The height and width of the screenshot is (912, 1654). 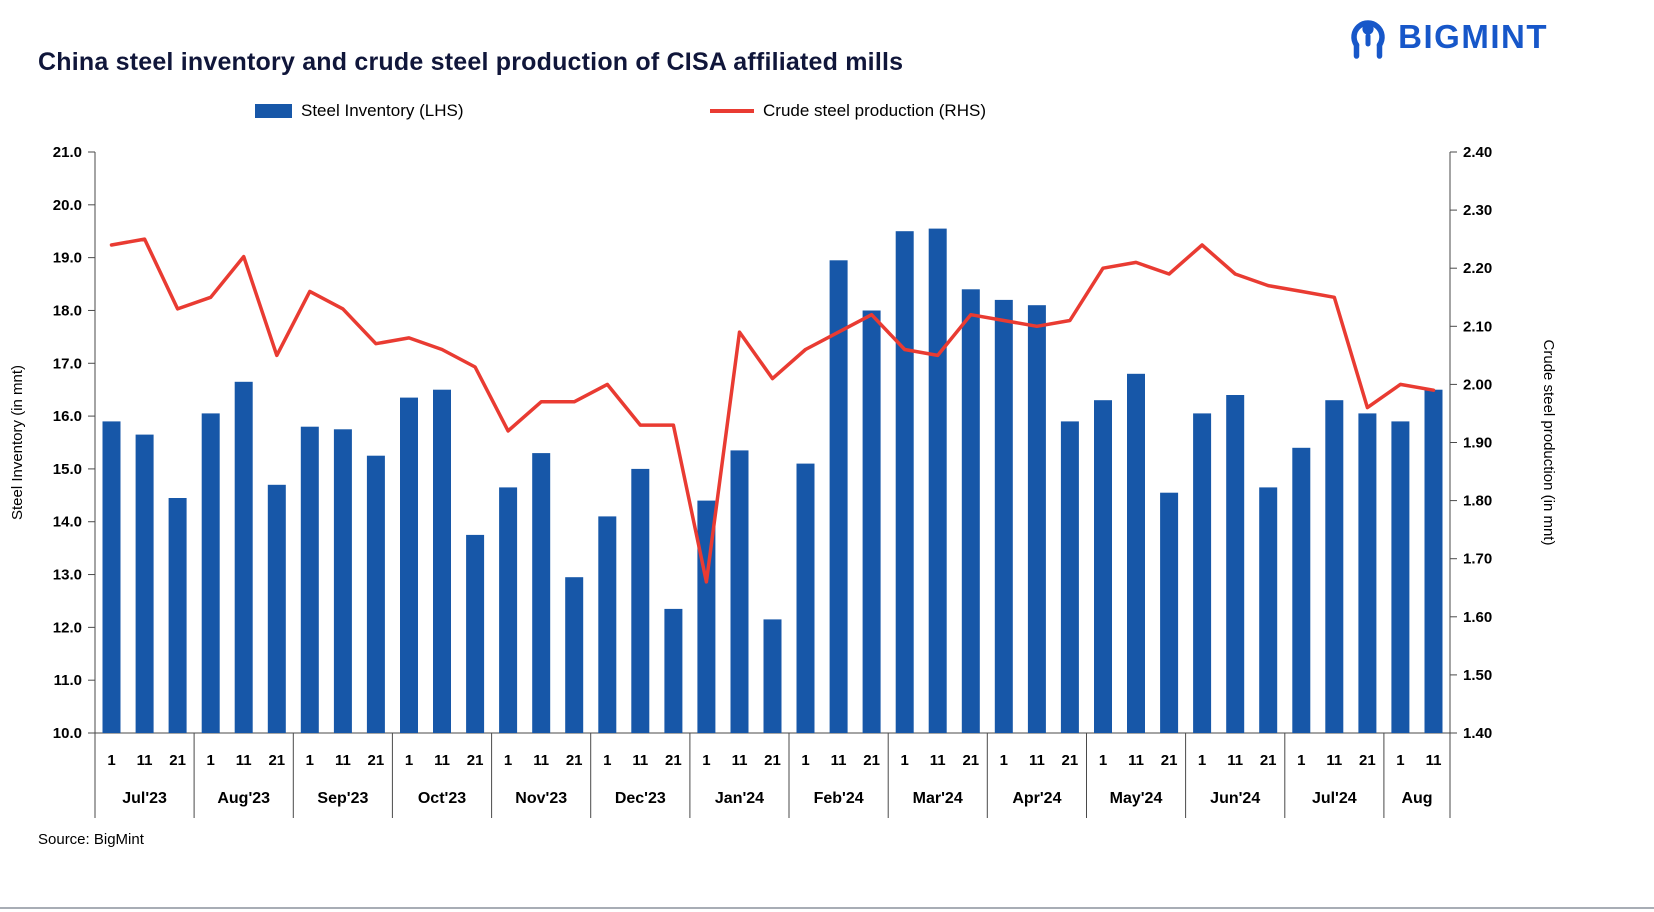 What do you see at coordinates (1477, 501) in the screenshot?
I see `y-right-tick-label: 1.80` at bounding box center [1477, 501].